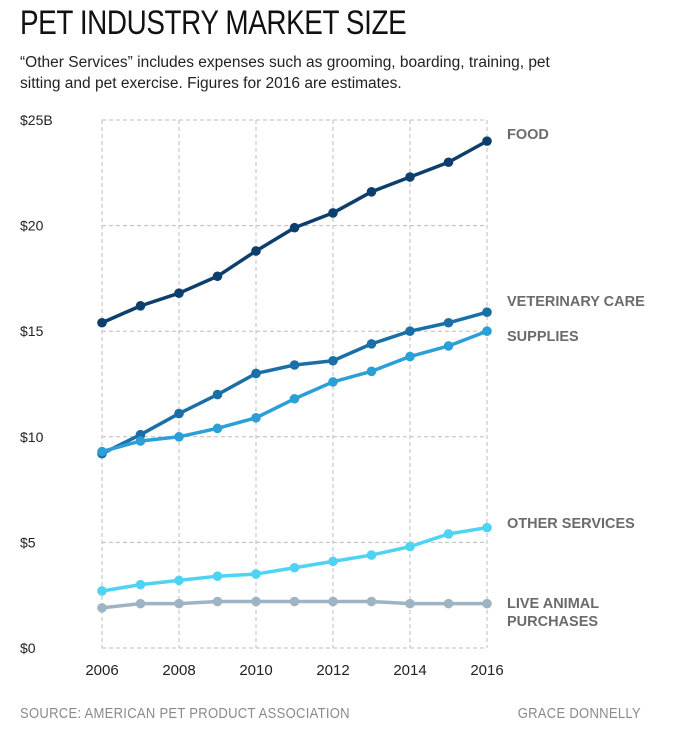 The width and height of the screenshot is (693, 750). Describe the element at coordinates (101, 670) in the screenshot. I see `x-tick-label: 2006` at that location.